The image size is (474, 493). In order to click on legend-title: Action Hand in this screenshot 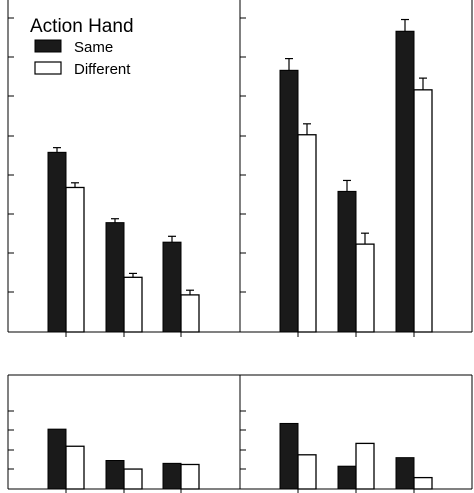, I will do `click(82, 26)`.